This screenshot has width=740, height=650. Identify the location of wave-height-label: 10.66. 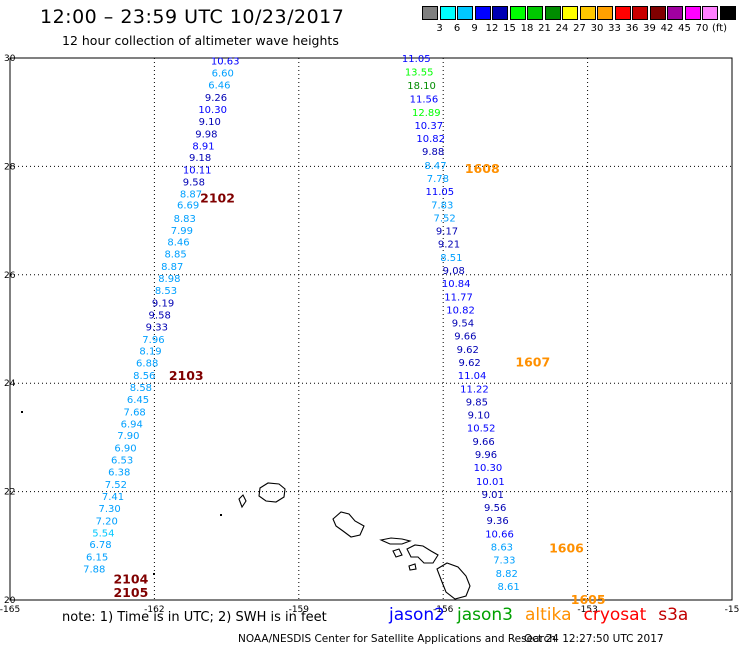
(499, 534).